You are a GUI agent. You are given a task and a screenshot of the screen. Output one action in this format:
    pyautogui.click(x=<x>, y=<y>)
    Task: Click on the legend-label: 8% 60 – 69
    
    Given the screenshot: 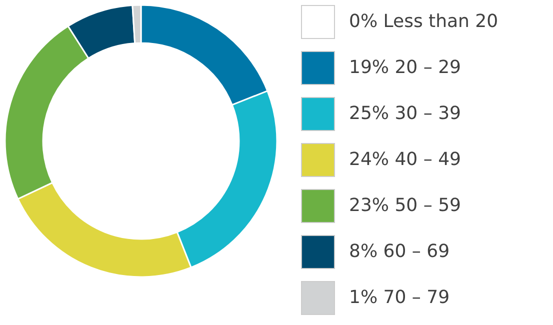 What is the action you would take?
    pyautogui.click(x=399, y=251)
    